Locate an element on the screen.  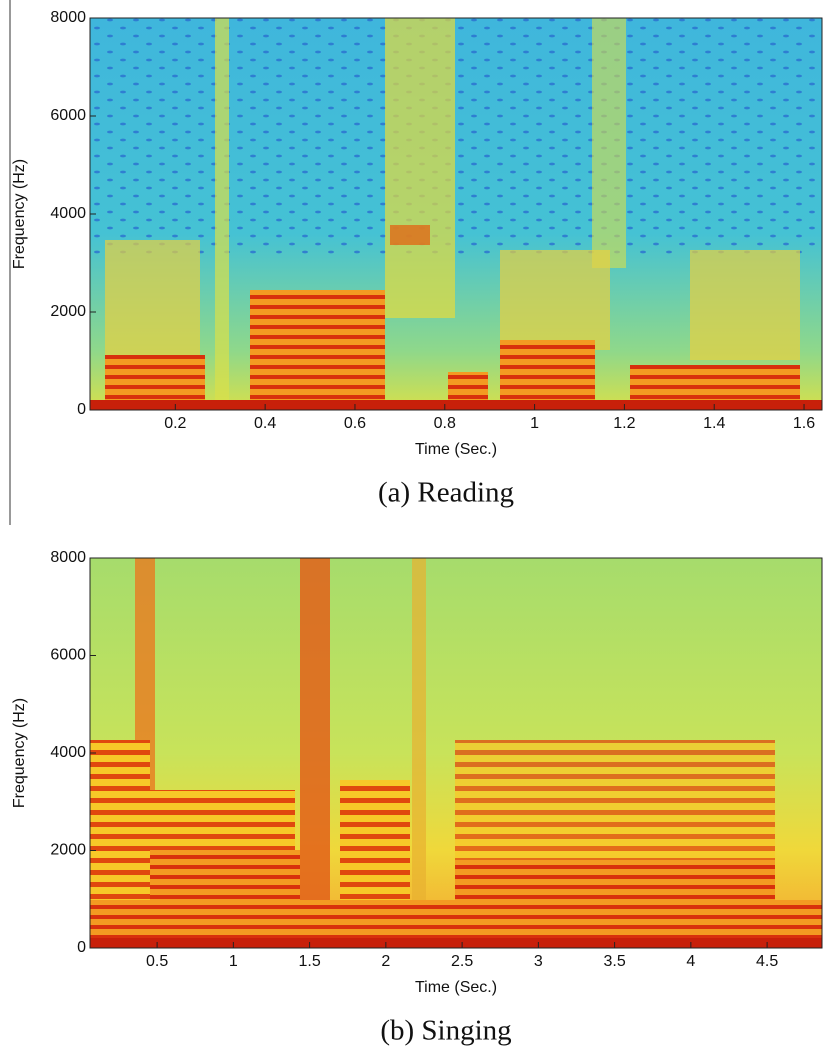
caption: (a) Reading is located at coordinates (446, 493).